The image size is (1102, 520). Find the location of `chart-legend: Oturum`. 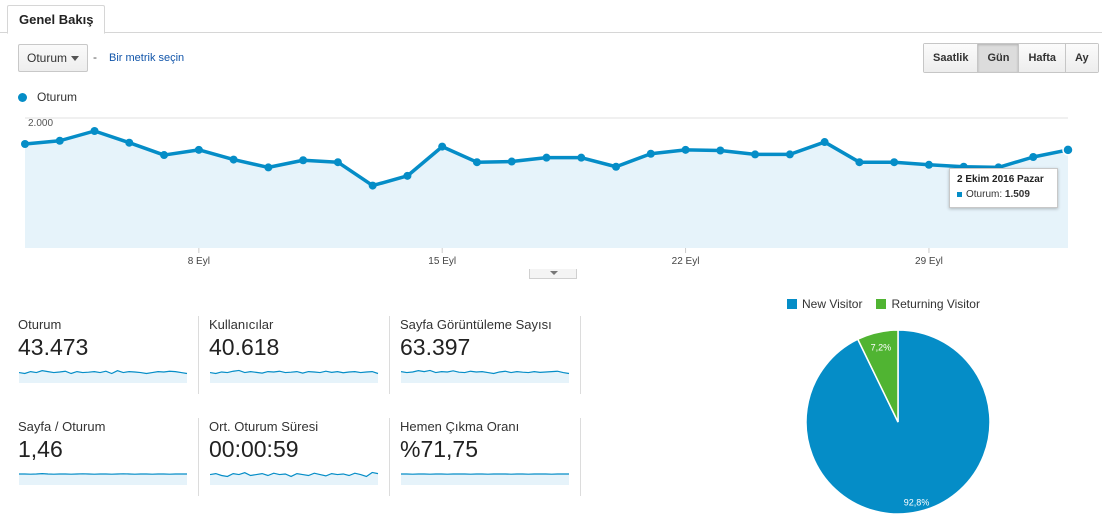

chart-legend: Oturum is located at coordinates (47, 97).